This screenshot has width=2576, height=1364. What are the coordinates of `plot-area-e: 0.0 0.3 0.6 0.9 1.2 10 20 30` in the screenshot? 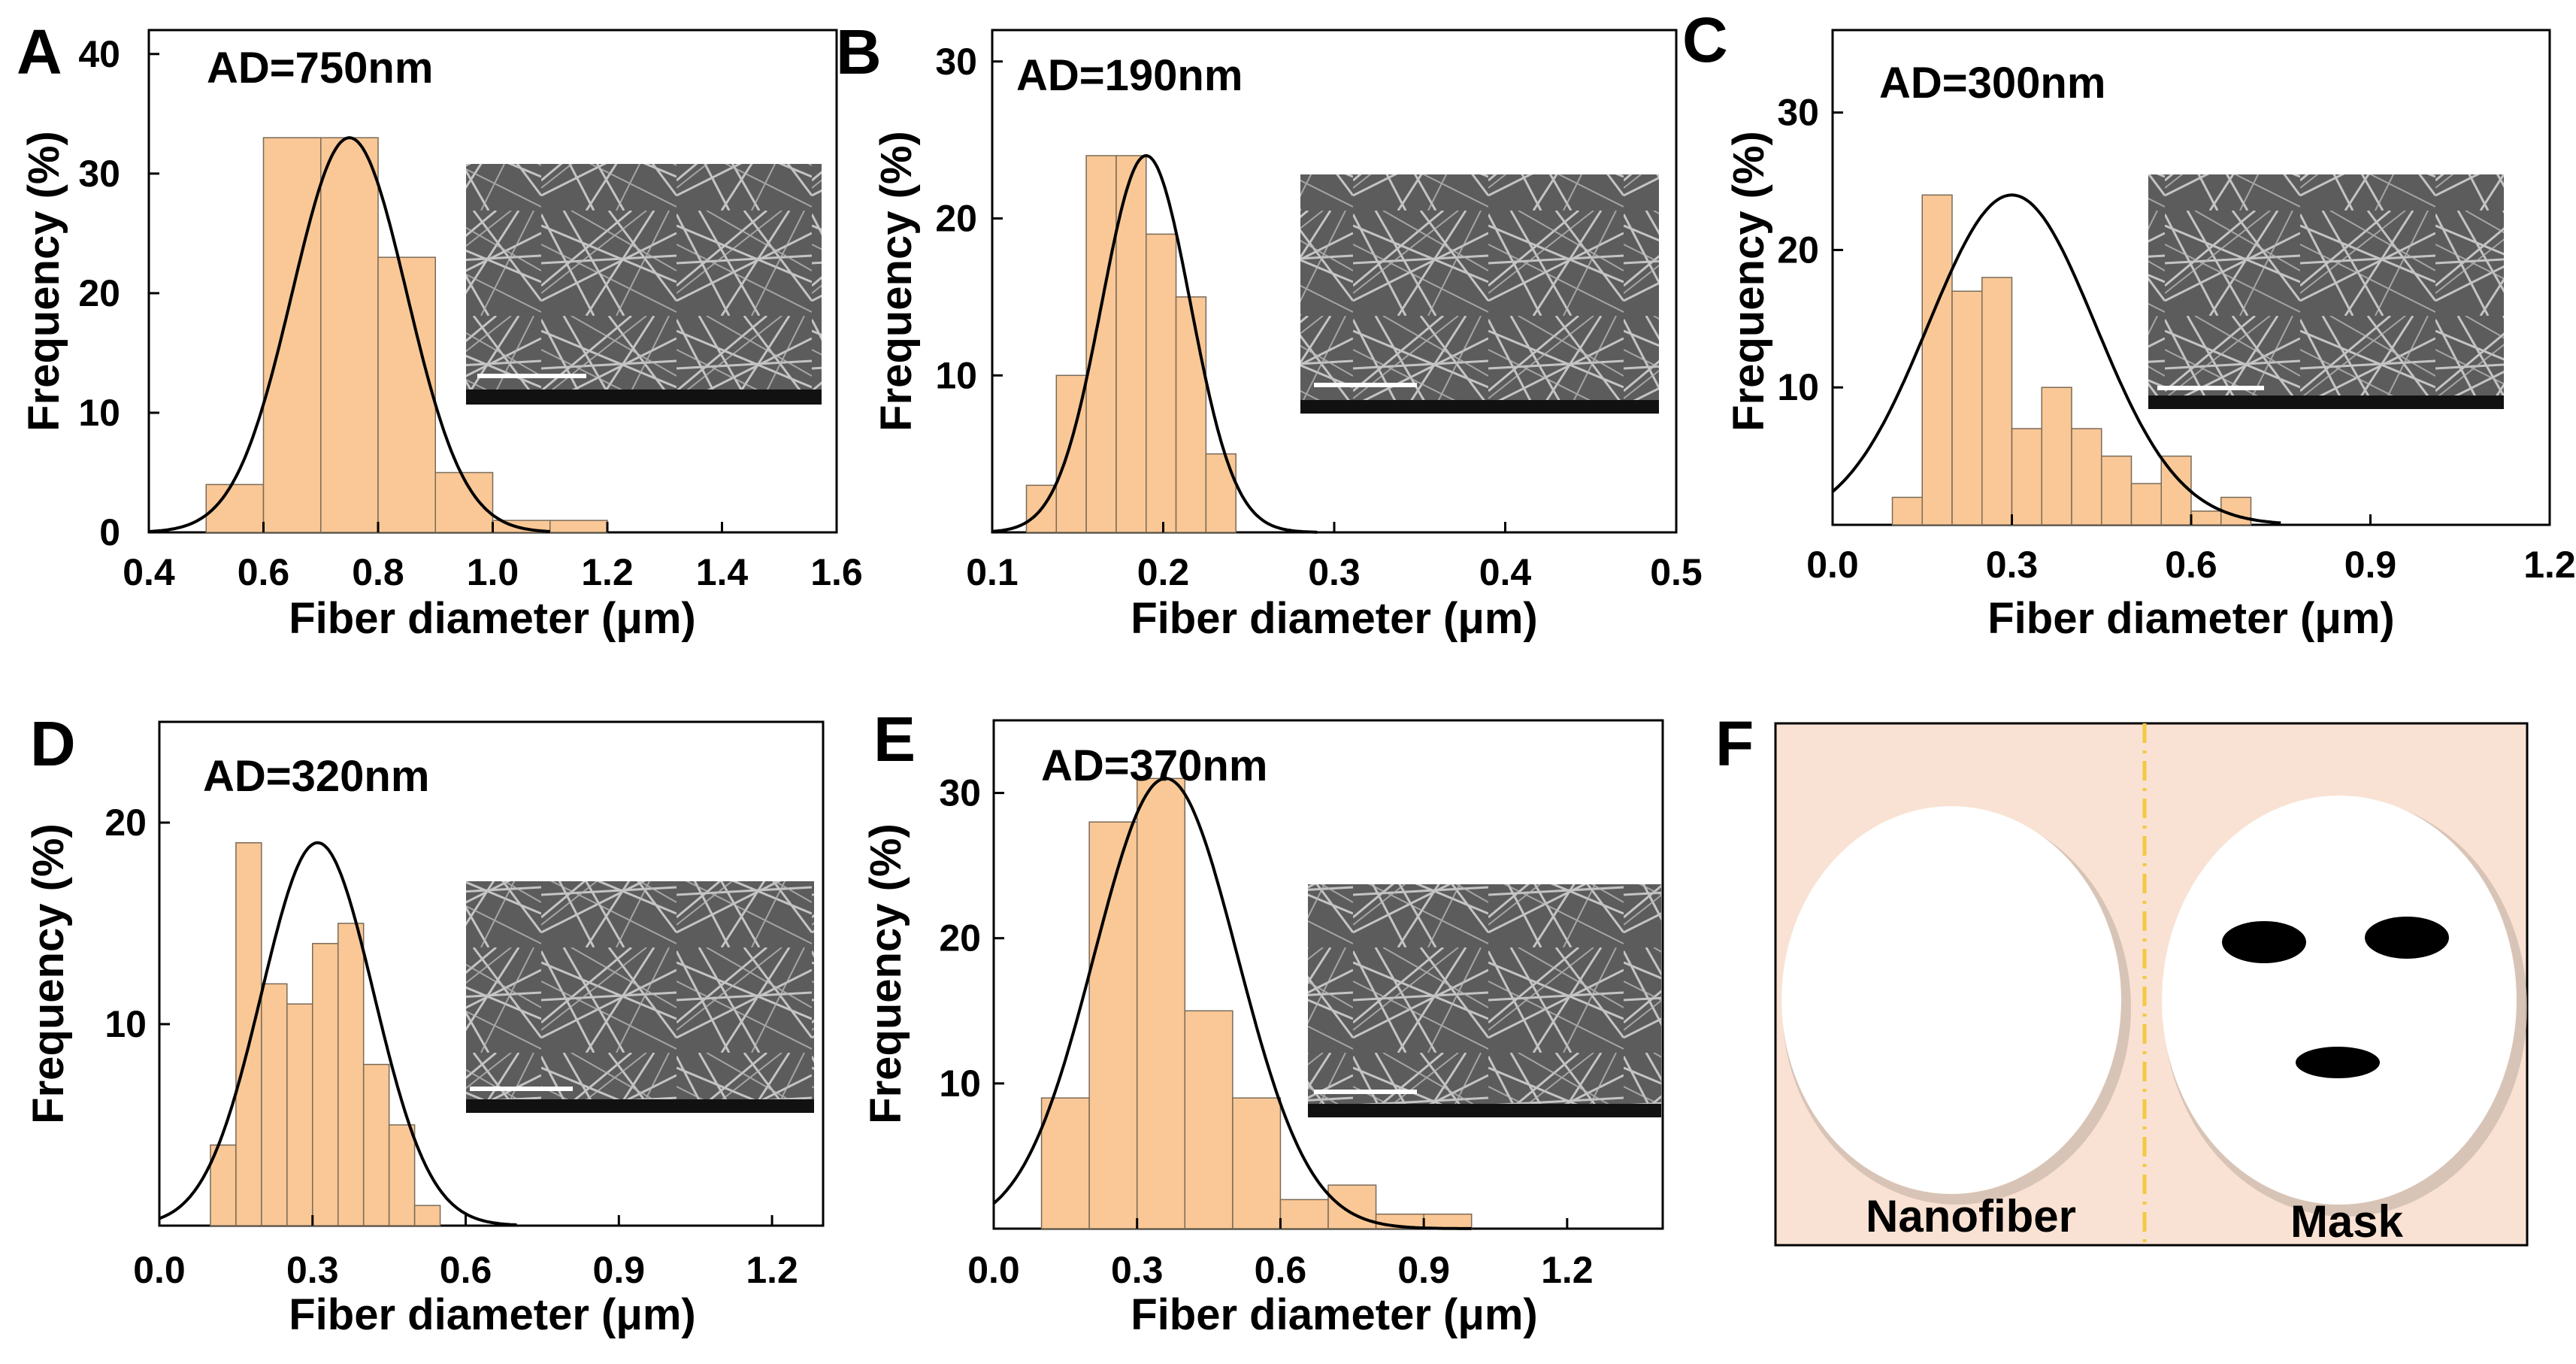 It's located at (1266, 1031).